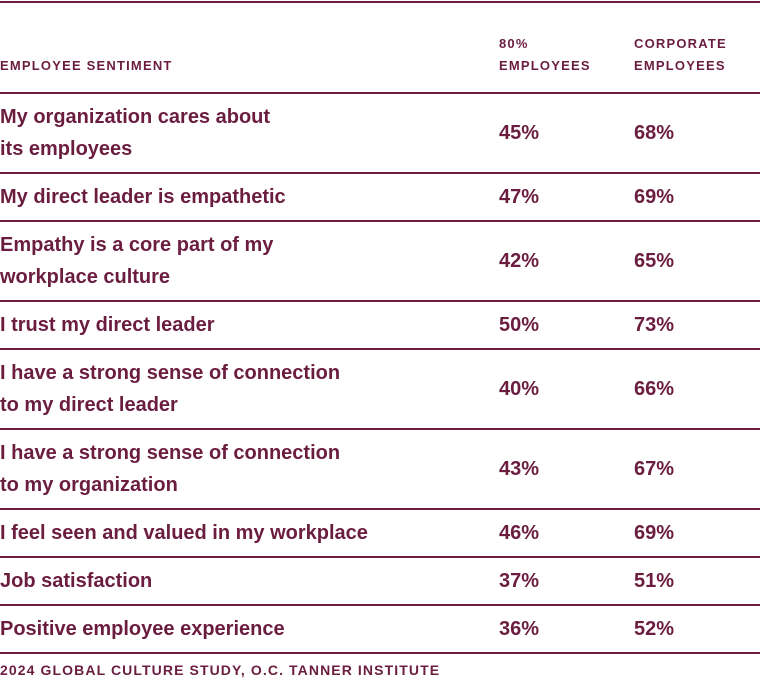  I want to click on value-80-employees: 43%, so click(566, 470).